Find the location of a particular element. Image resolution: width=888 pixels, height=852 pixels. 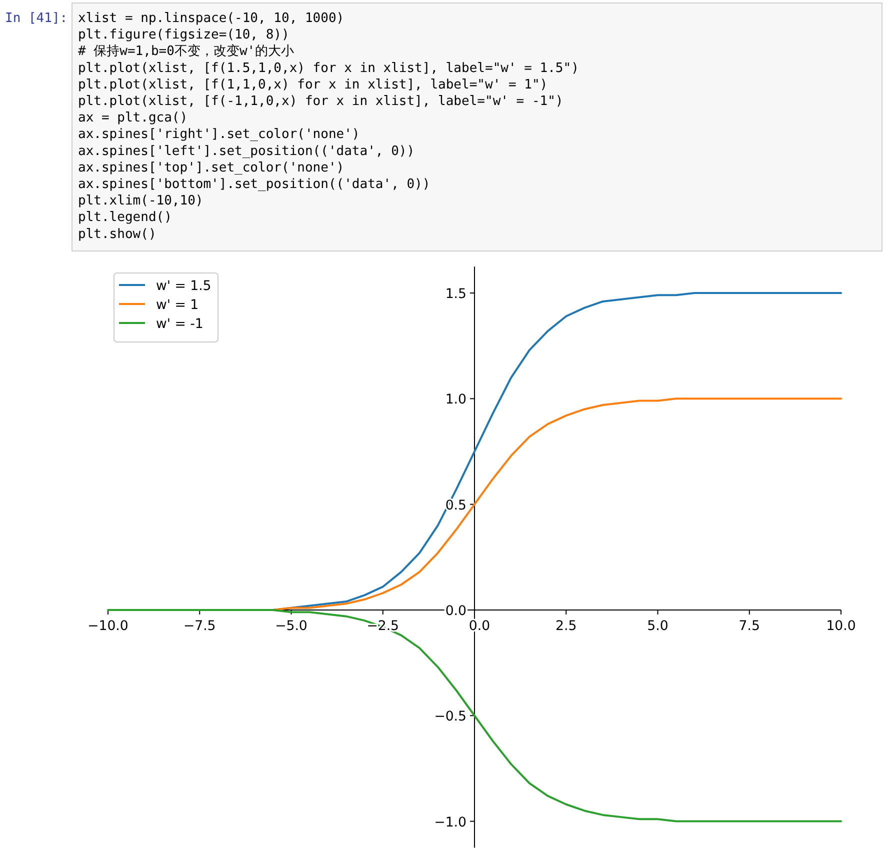

y-tick-label: 0.0 is located at coordinates (455, 611).